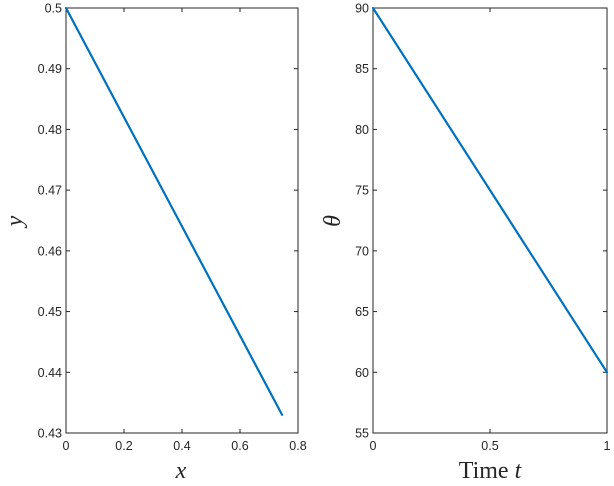  Describe the element at coordinates (607, 446) in the screenshot. I see `x-tick-label: 1` at that location.